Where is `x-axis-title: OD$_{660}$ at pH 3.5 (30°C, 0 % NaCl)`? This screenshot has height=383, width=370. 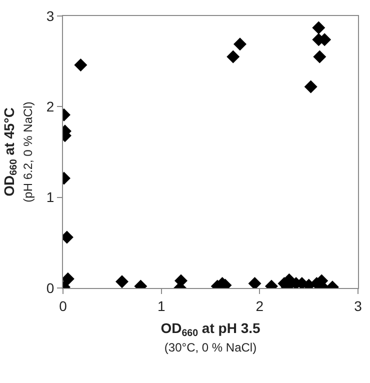 x-axis-title: OD$_{660}$ at pH 3.5 (30°C, 0 % NaCl) is located at coordinates (210, 337).